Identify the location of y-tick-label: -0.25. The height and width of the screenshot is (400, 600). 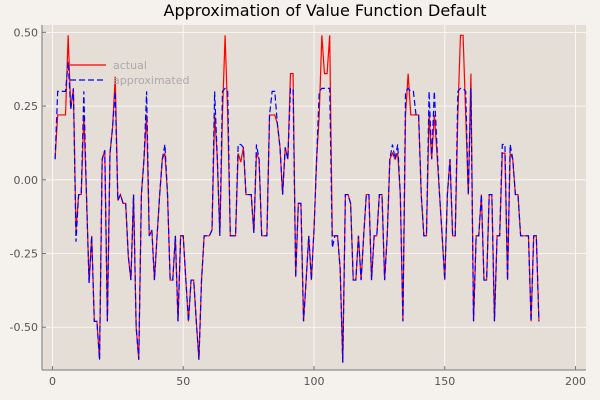
(24, 254).